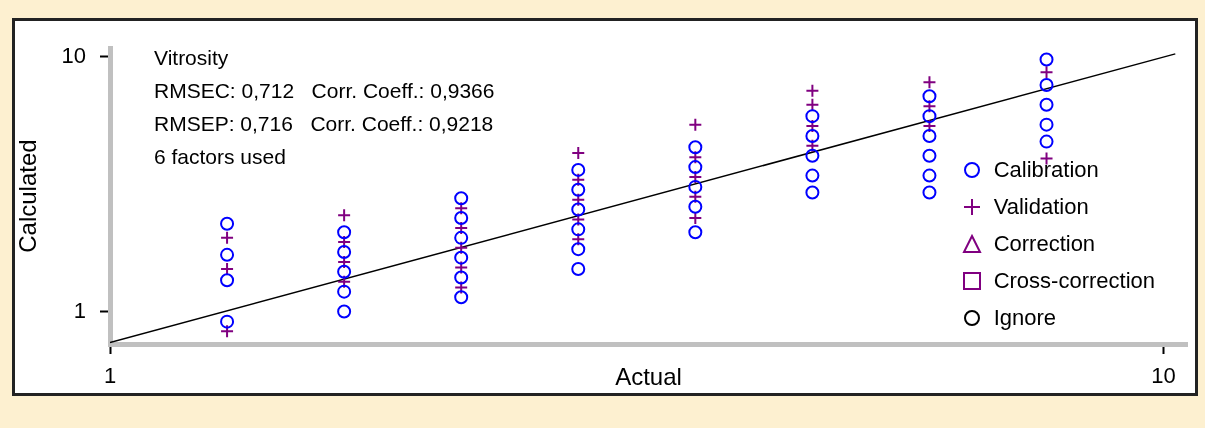 This screenshot has width=1205, height=428. What do you see at coordinates (1074, 280) in the screenshot?
I see `legend-label: Cross-correction` at bounding box center [1074, 280].